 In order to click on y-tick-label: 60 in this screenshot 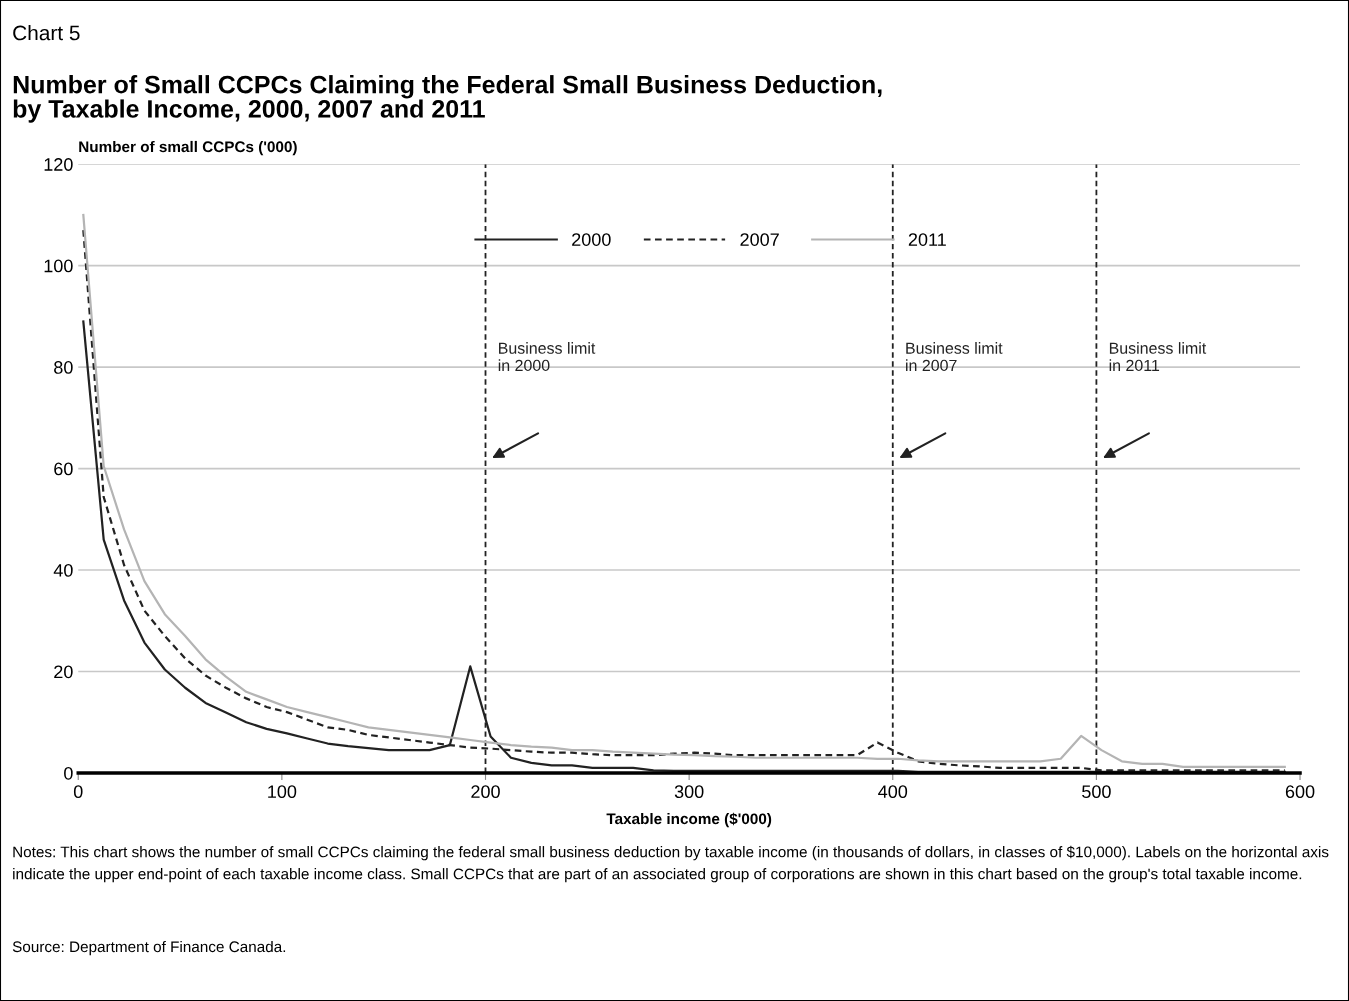, I will do `click(63, 469)`.